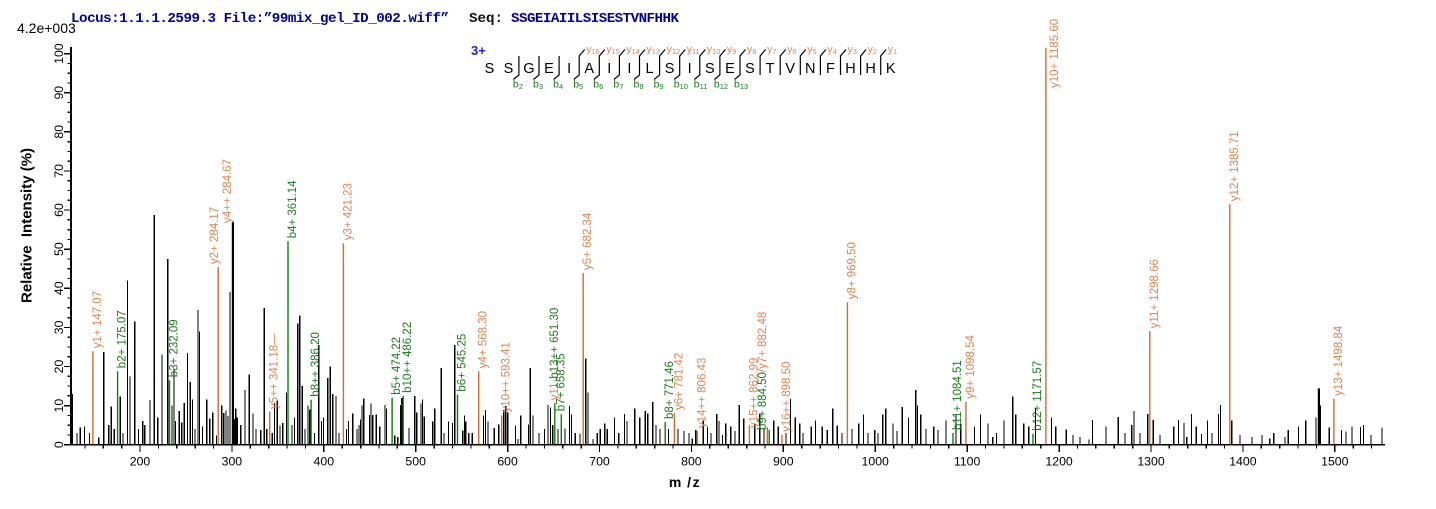 This screenshot has height=509, width=1436. Describe the element at coordinates (1155, 293) in the screenshot. I see `svg-text: y11+ 1298.66` at that location.